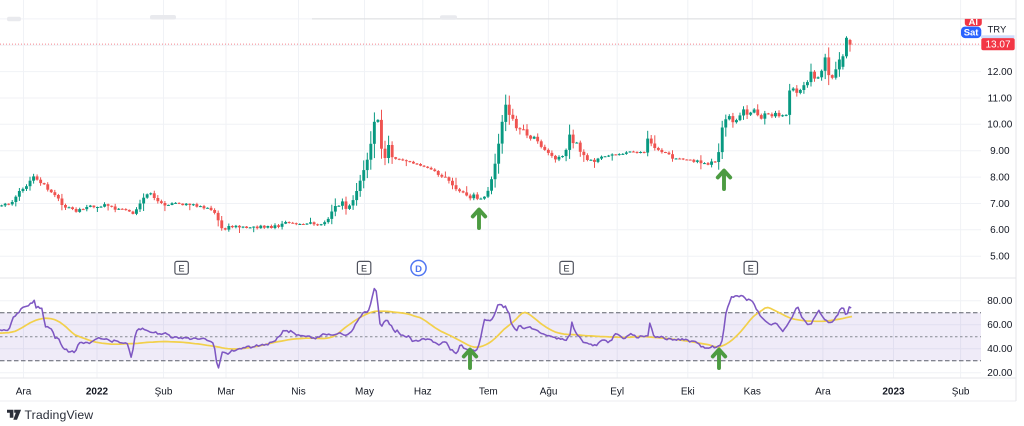  What do you see at coordinates (488, 392) in the screenshot?
I see `svg-text: Tem` at bounding box center [488, 392].